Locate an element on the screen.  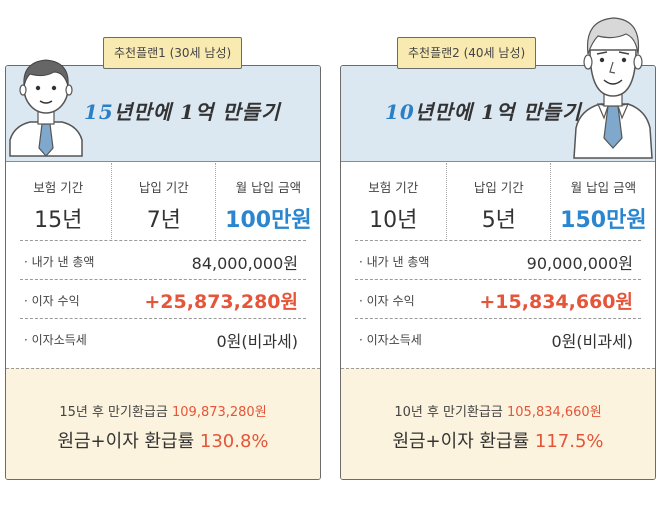
plan2-headline-text: 년만에 1억 만들기 is located at coordinates (498, 112).